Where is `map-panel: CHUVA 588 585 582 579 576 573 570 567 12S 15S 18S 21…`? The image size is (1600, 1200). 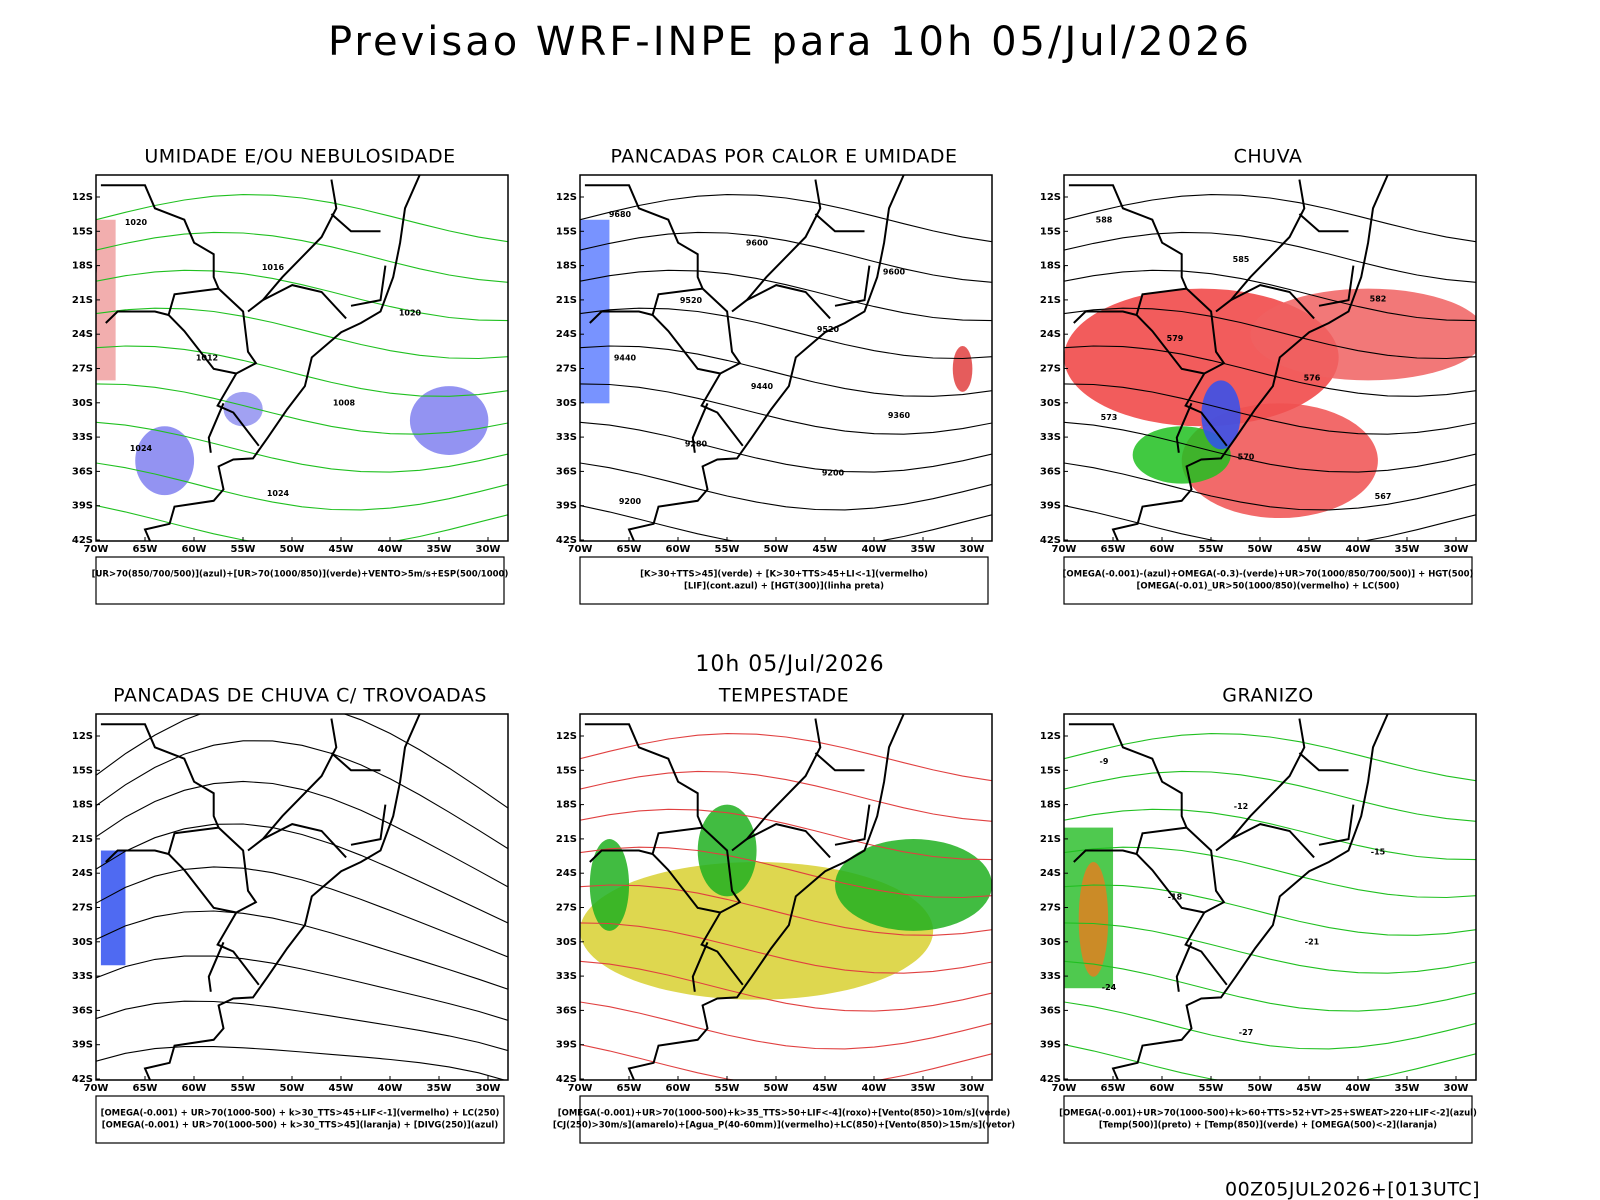
map-panel: CHUVA 588 585 582 579 576 573 570 567 12S 15S 18S 21… is located at coordinates (1258, 375).